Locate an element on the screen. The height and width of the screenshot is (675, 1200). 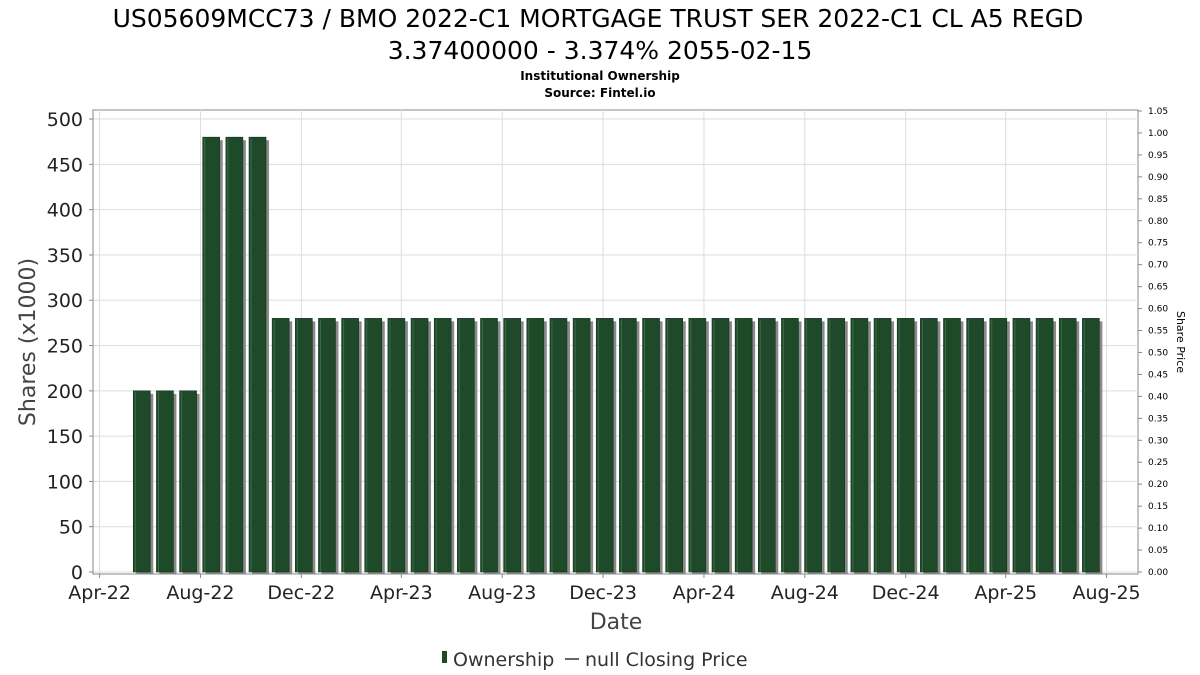
y-tick-label: 0 is located at coordinates (77, 573).